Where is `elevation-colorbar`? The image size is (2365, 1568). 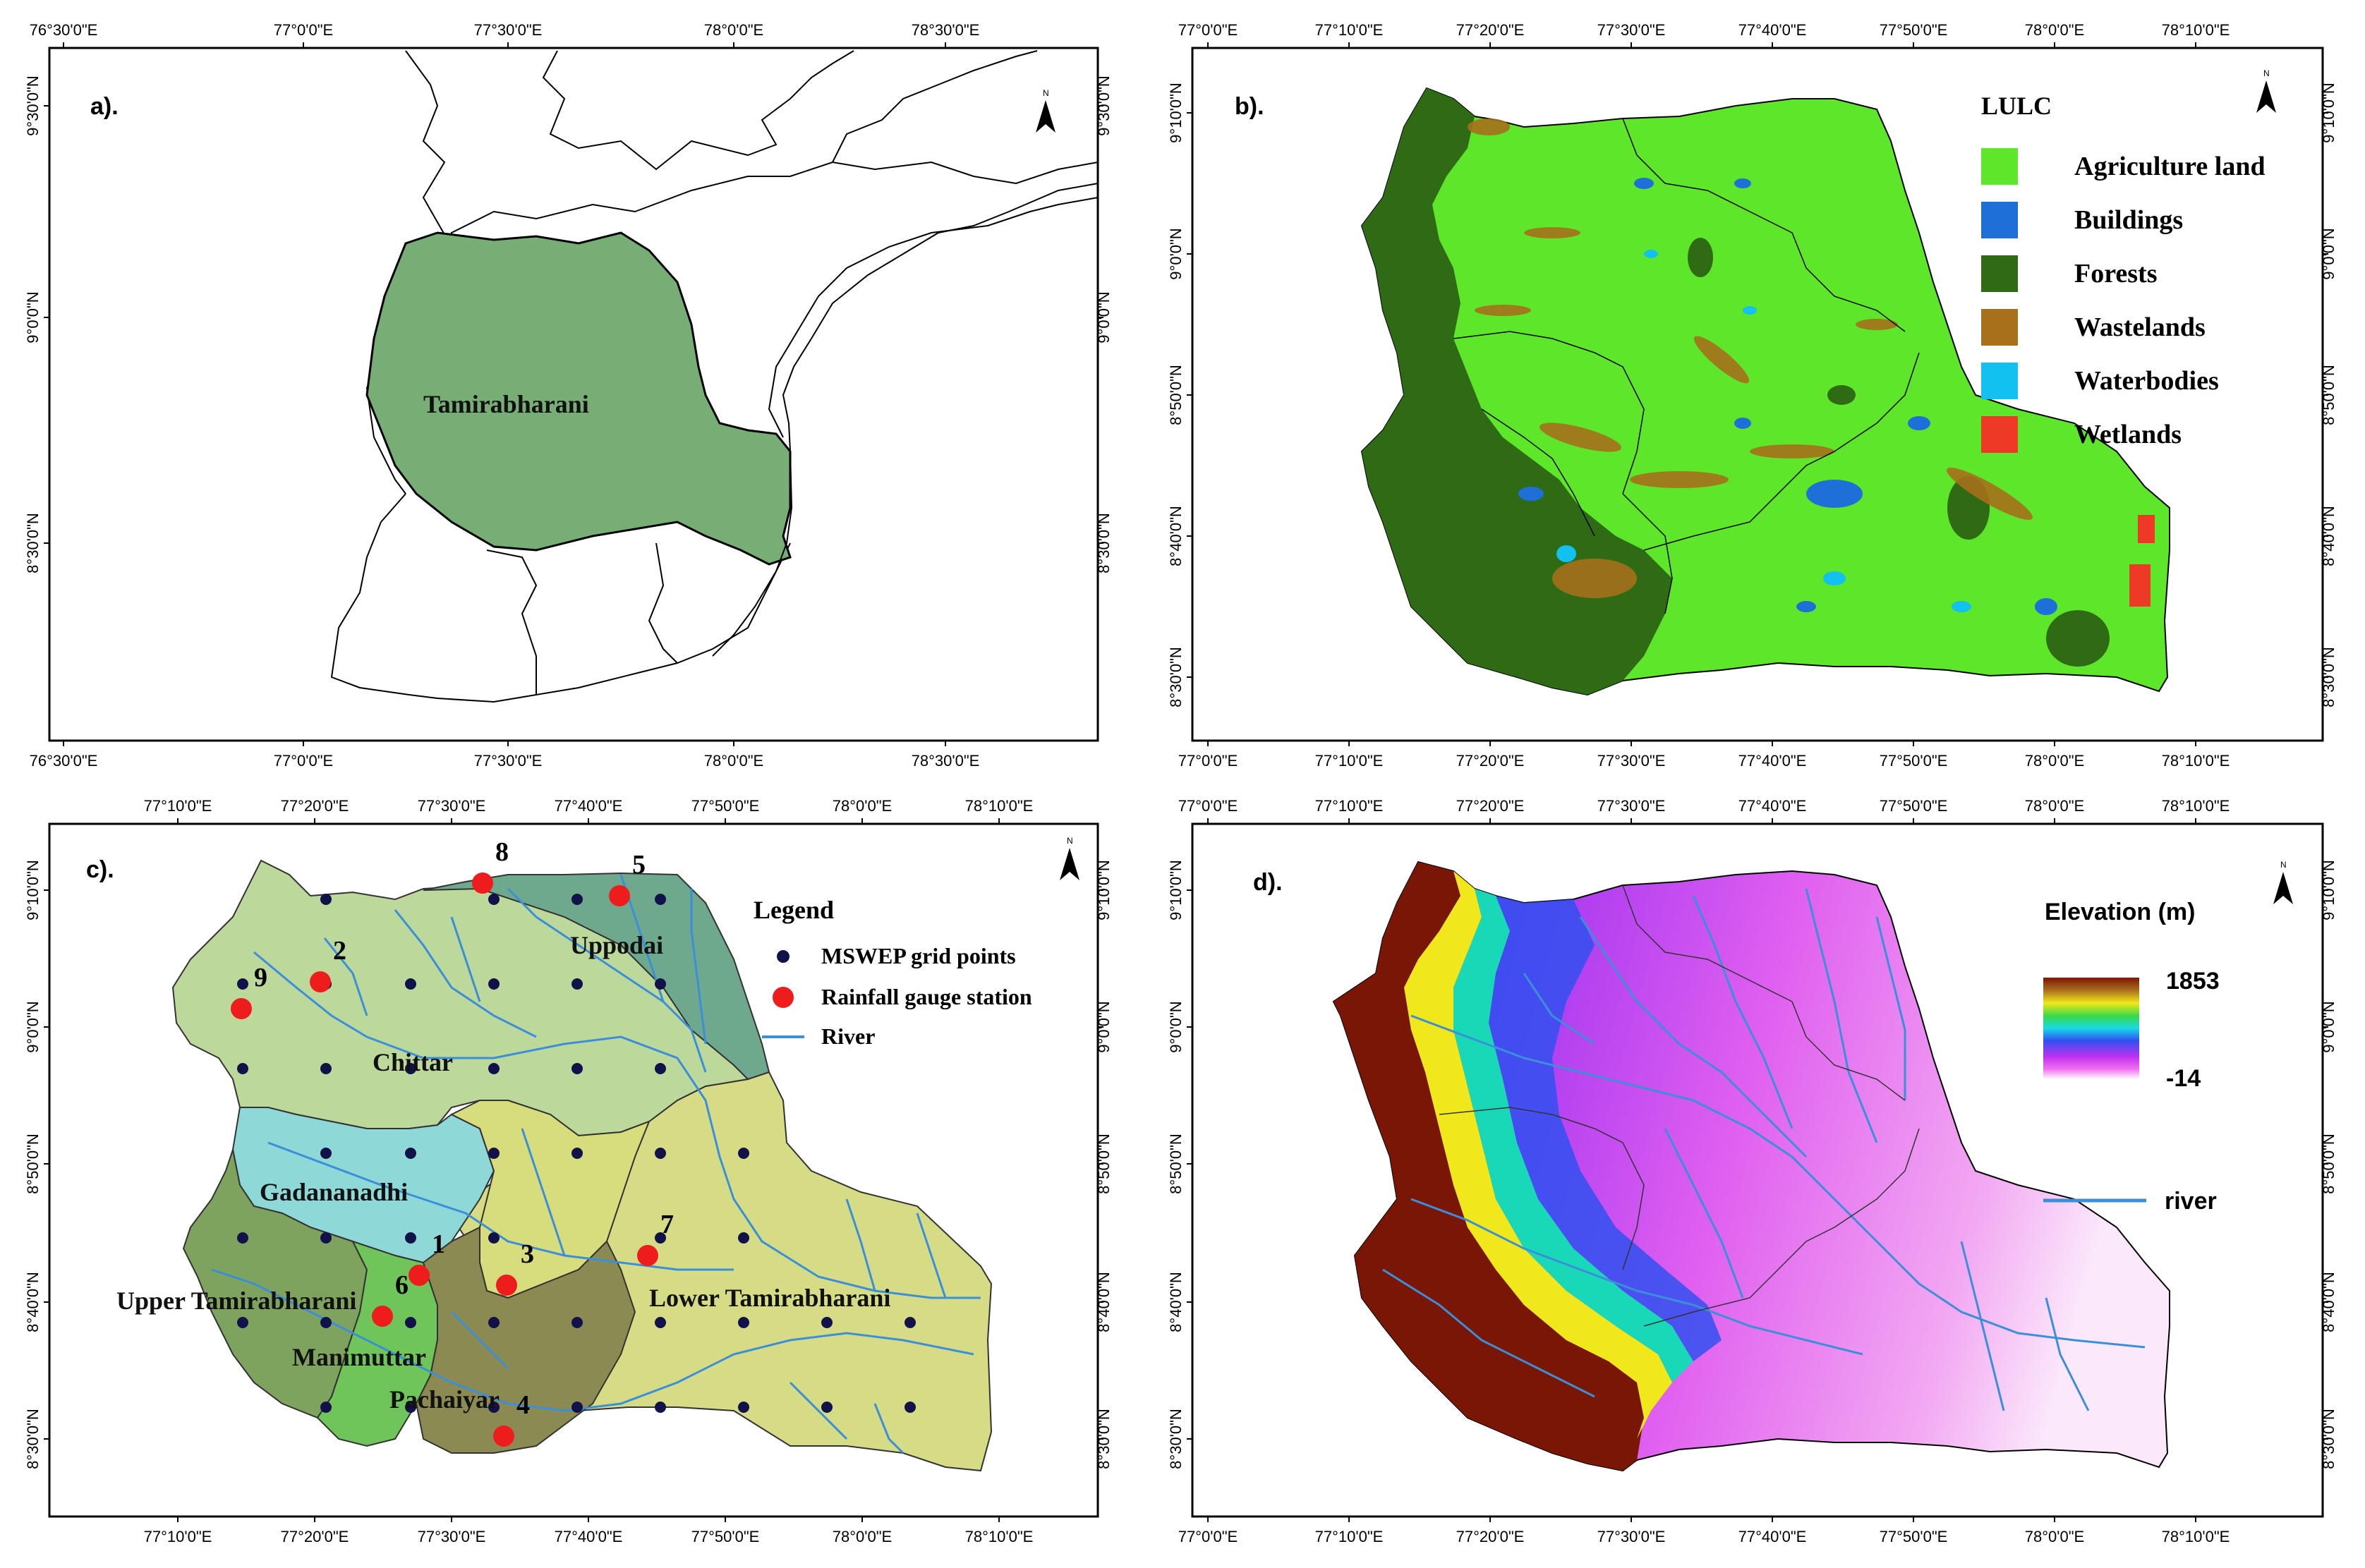
elevation-colorbar is located at coordinates (2091, 1028).